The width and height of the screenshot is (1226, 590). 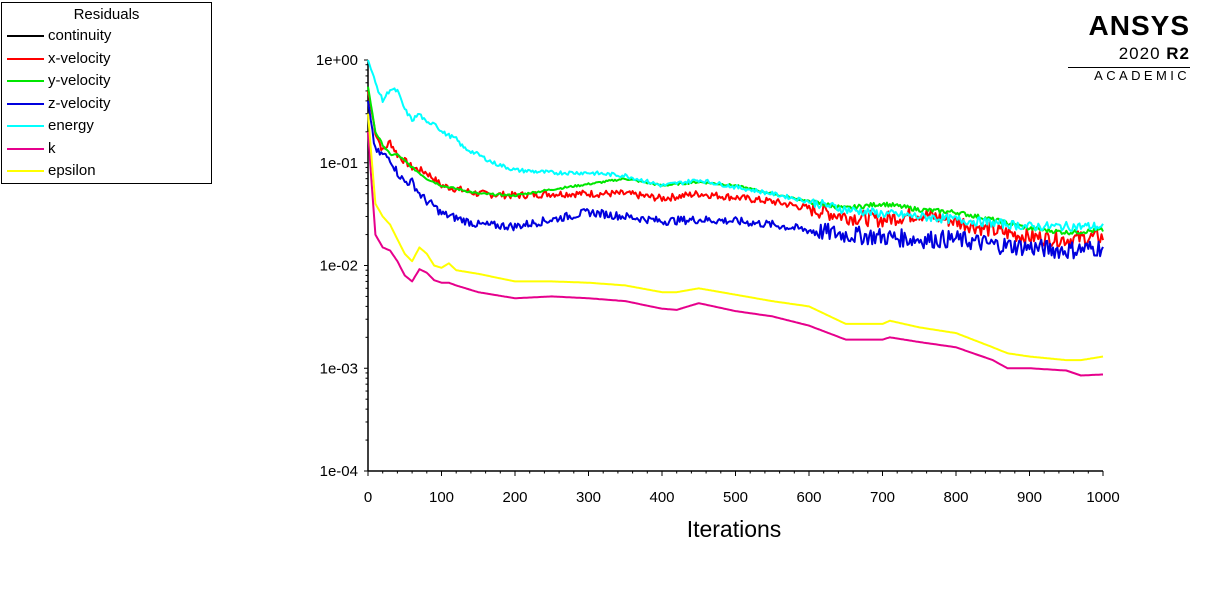 What do you see at coordinates (72, 170) in the screenshot?
I see `legend-label: epsilon` at bounding box center [72, 170].